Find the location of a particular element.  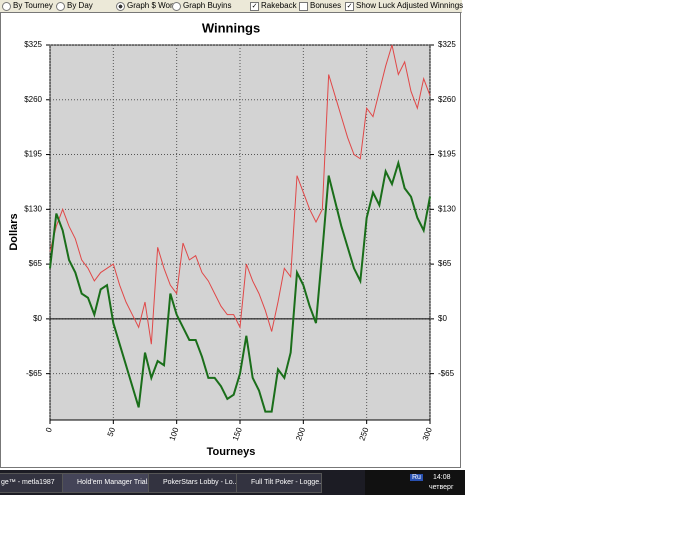

tray: Ru 14:08 четверг is located at coordinates (415, 482).